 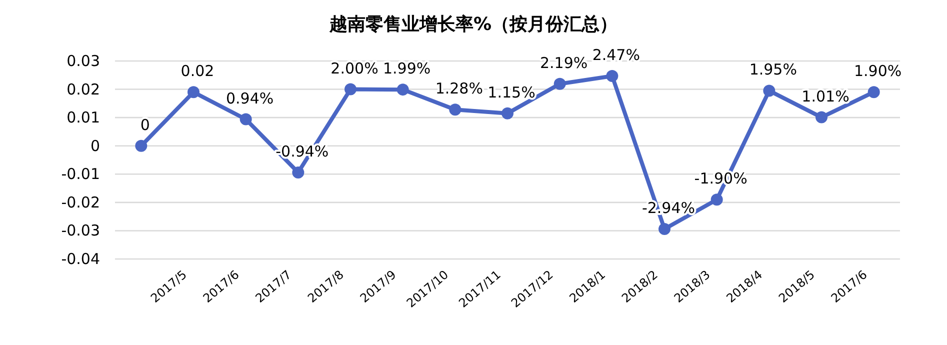 What do you see at coordinates (512, 92) in the screenshot?
I see `data-label: 1.15%` at bounding box center [512, 92].